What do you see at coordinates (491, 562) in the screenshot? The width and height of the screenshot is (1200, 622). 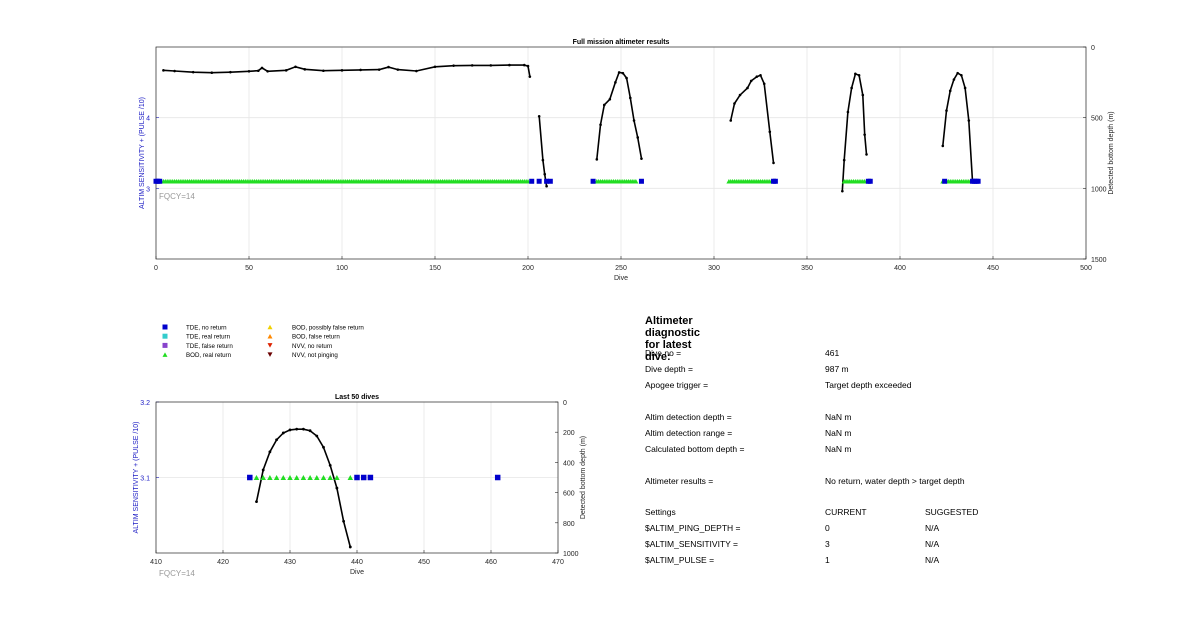 I see `x-tick-label: 460` at bounding box center [491, 562].